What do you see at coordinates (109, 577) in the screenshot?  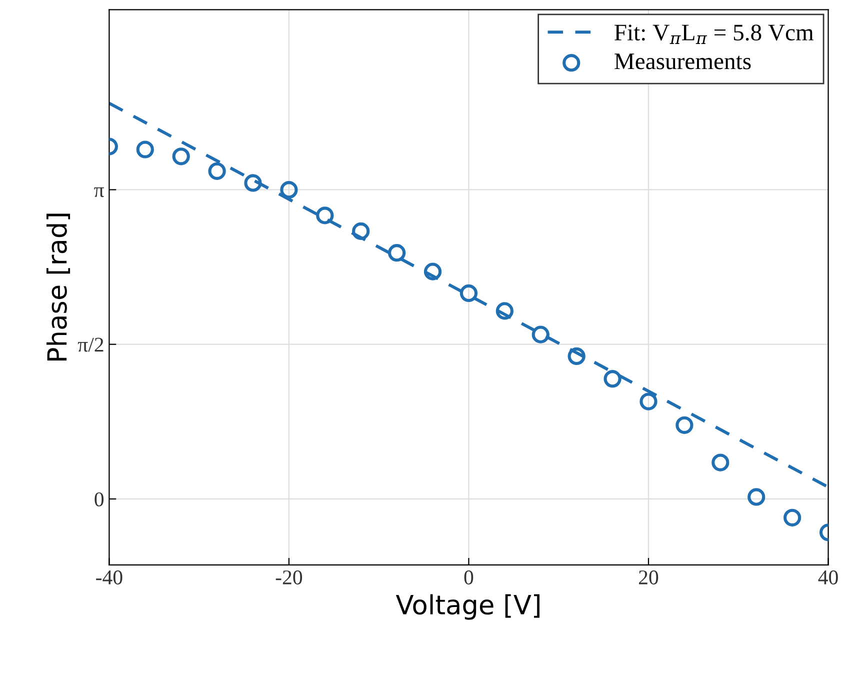 I see `x-tick-label: -40` at bounding box center [109, 577].